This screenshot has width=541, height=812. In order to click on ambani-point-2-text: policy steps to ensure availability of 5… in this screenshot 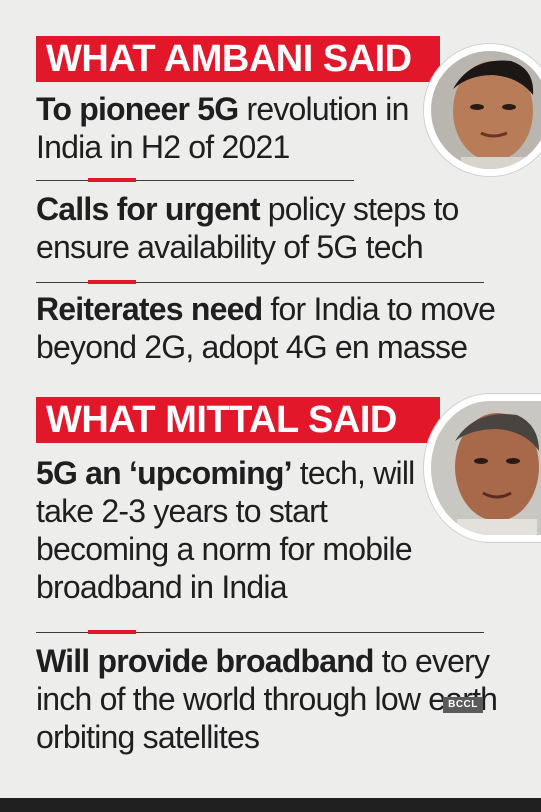, I will do `click(247, 228)`.